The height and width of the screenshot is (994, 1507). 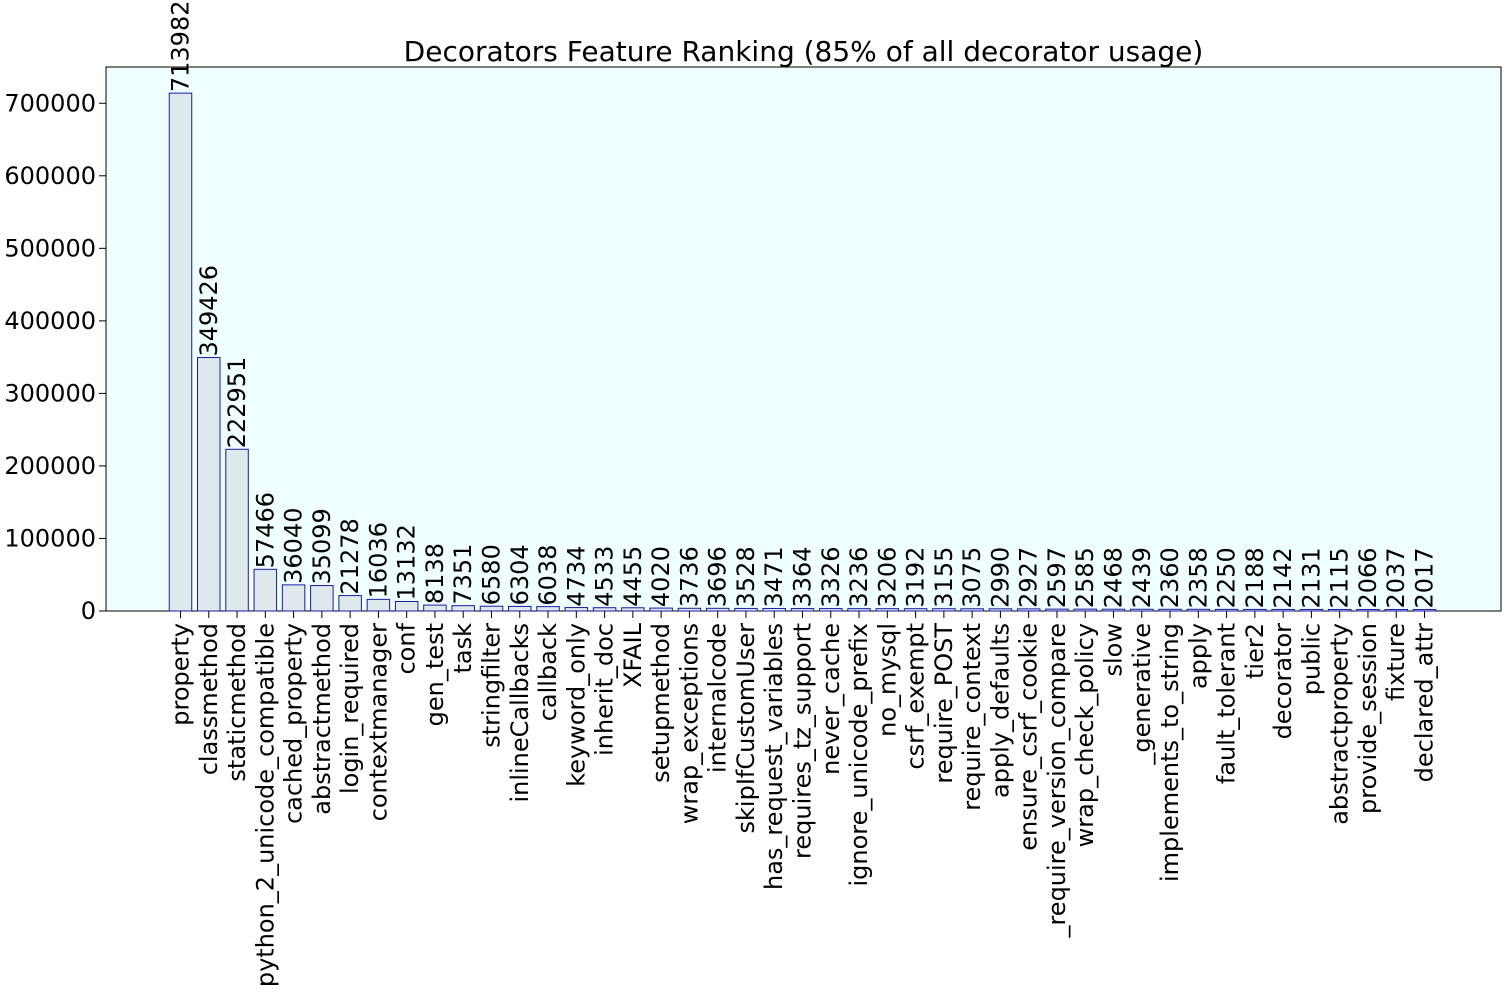 What do you see at coordinates (944, 577) in the screenshot?
I see `data-label: 3155` at bounding box center [944, 577].